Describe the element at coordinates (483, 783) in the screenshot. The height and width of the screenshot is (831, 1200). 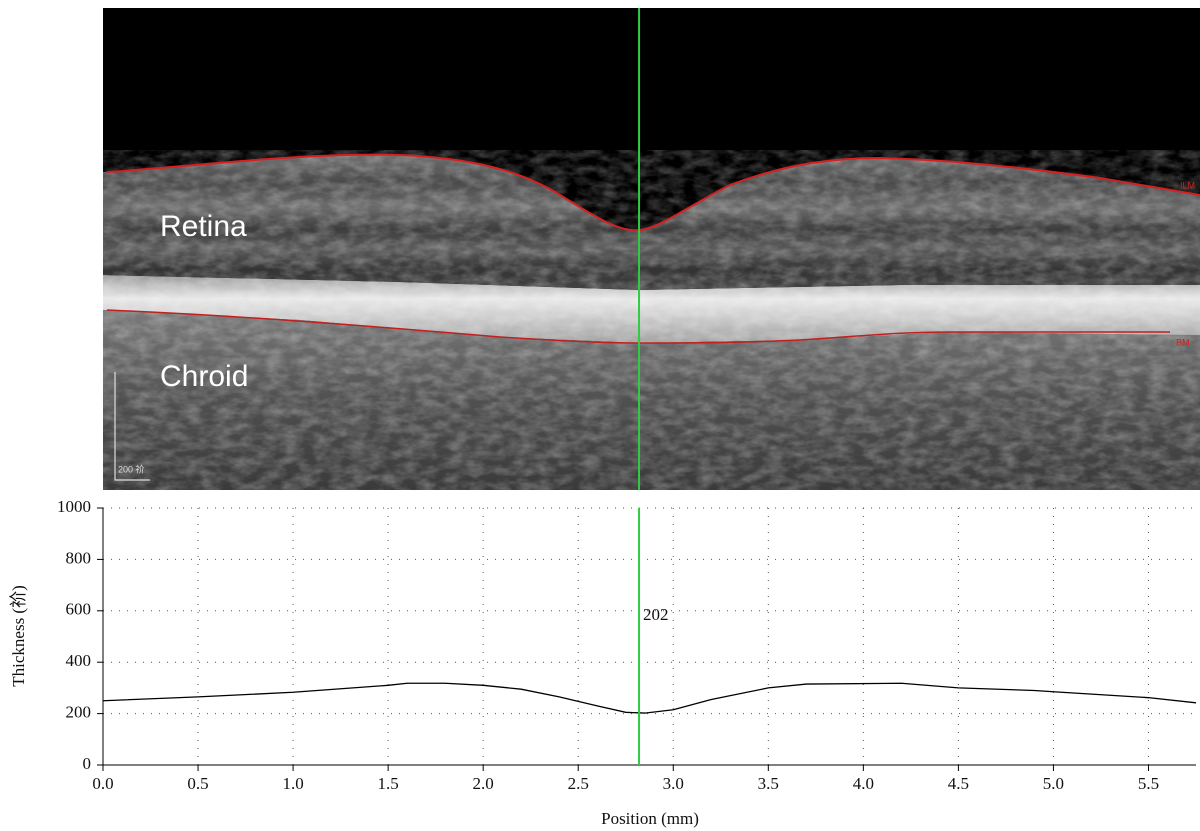
I see `x-tick-label: 2.0` at that location.